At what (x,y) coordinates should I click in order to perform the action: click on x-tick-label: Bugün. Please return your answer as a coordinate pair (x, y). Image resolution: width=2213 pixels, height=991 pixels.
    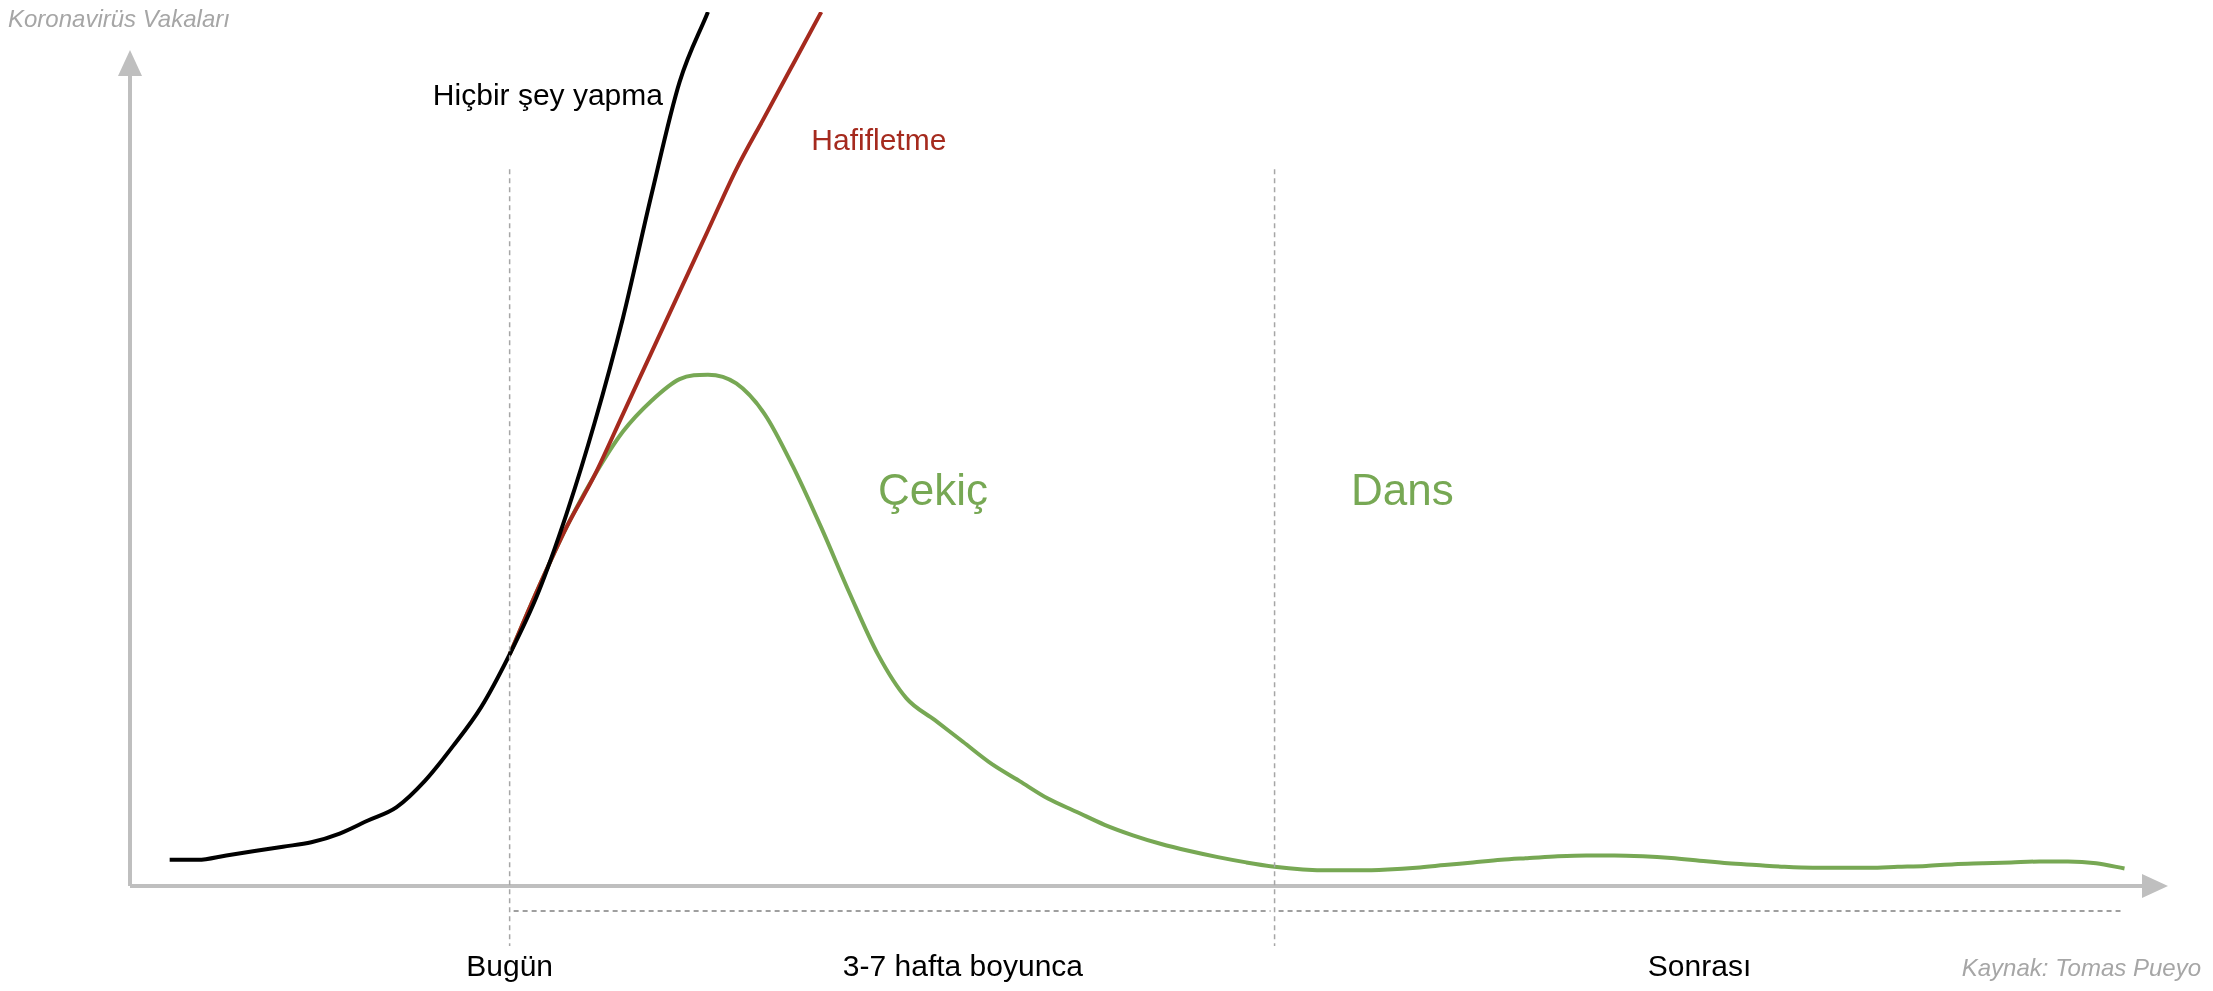
    Looking at the image, I should click on (510, 965).